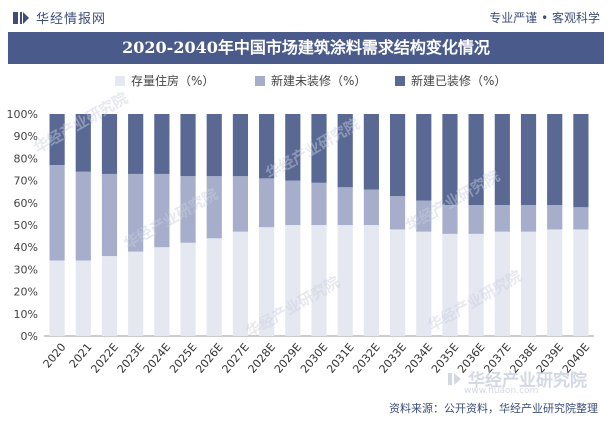  I want to click on slogan: 专业严谨 • 客观科学, so click(544, 18).